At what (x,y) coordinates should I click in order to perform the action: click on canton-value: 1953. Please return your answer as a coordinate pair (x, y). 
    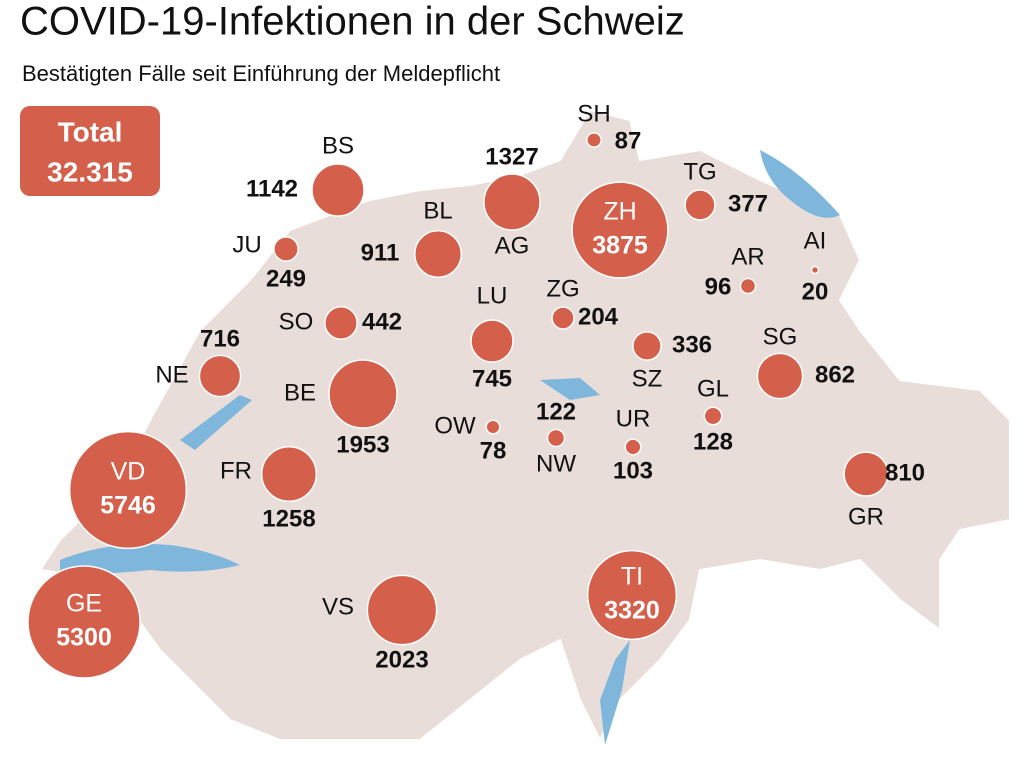
    Looking at the image, I should click on (362, 444).